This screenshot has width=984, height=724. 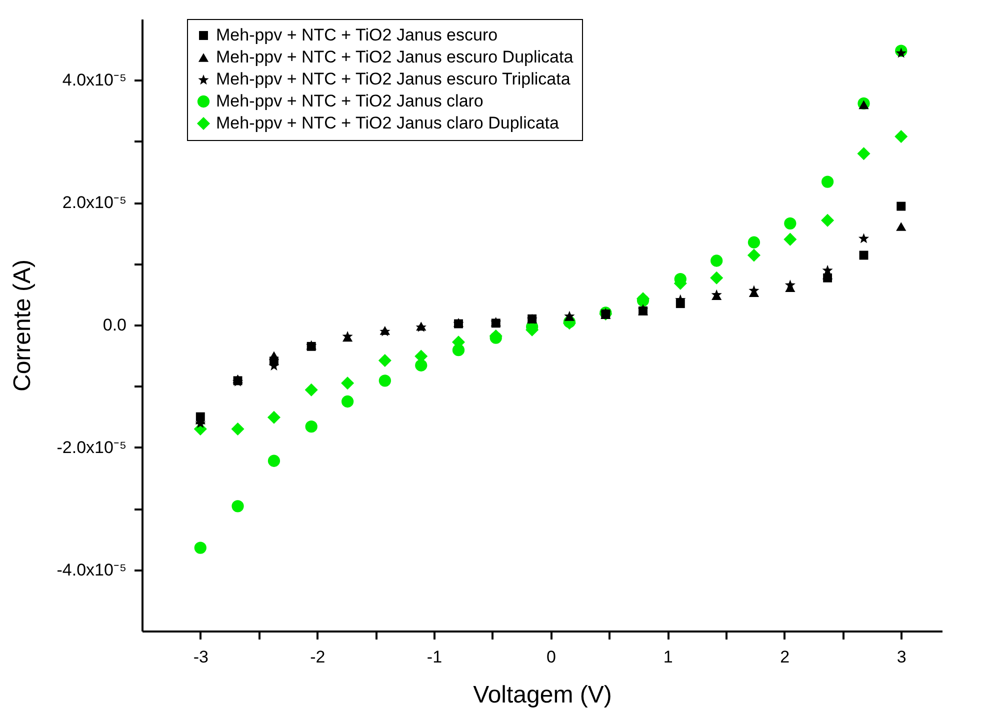 What do you see at coordinates (91, 447) in the screenshot?
I see `y-tick-label: -2.0x10⁻⁵` at bounding box center [91, 447].